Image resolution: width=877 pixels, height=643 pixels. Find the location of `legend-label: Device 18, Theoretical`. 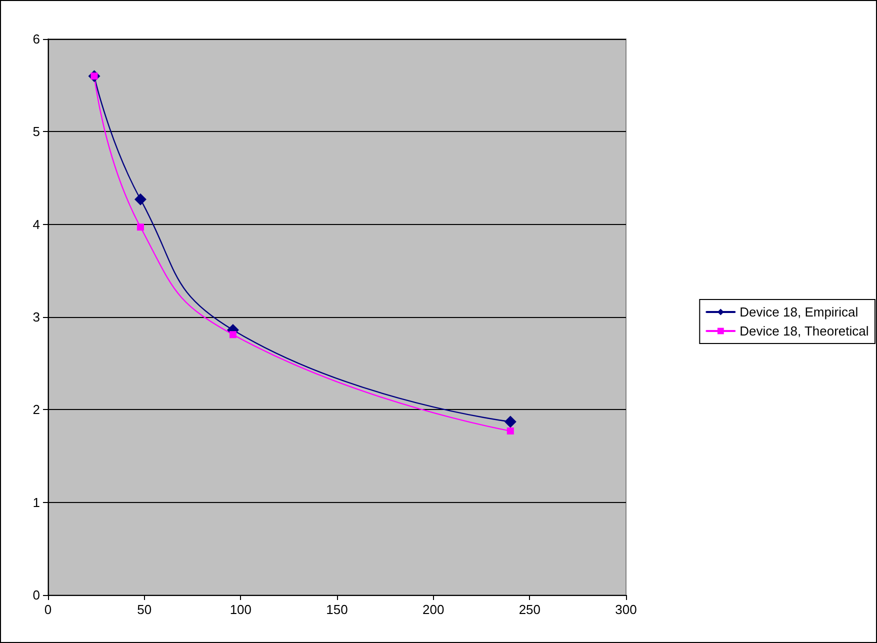

legend-label: Device 18, Theoretical is located at coordinates (804, 331).